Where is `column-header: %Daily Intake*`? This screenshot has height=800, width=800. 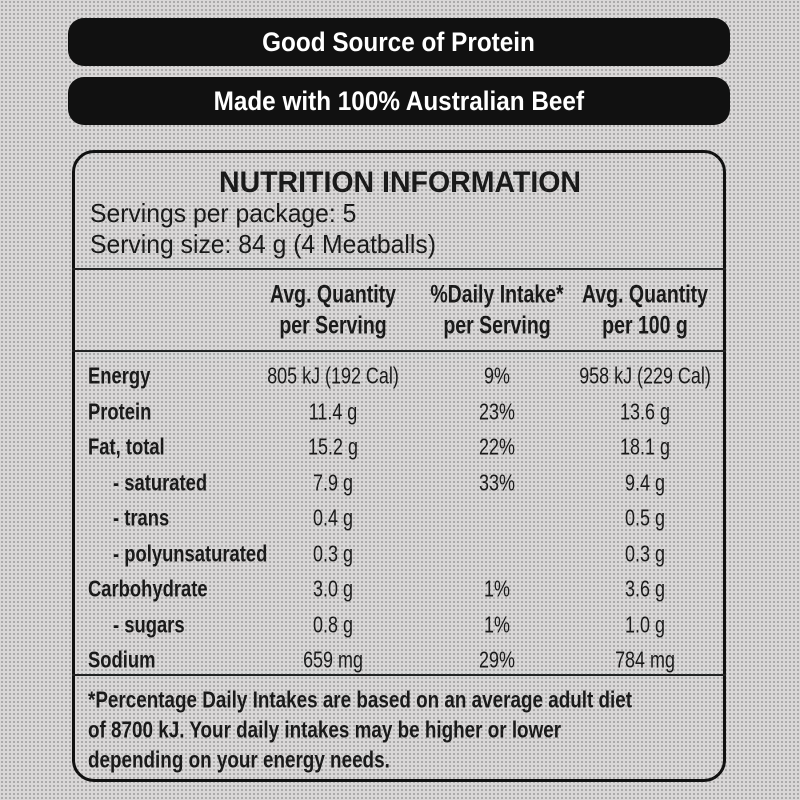 column-header: %Daily Intake* is located at coordinates (497, 294).